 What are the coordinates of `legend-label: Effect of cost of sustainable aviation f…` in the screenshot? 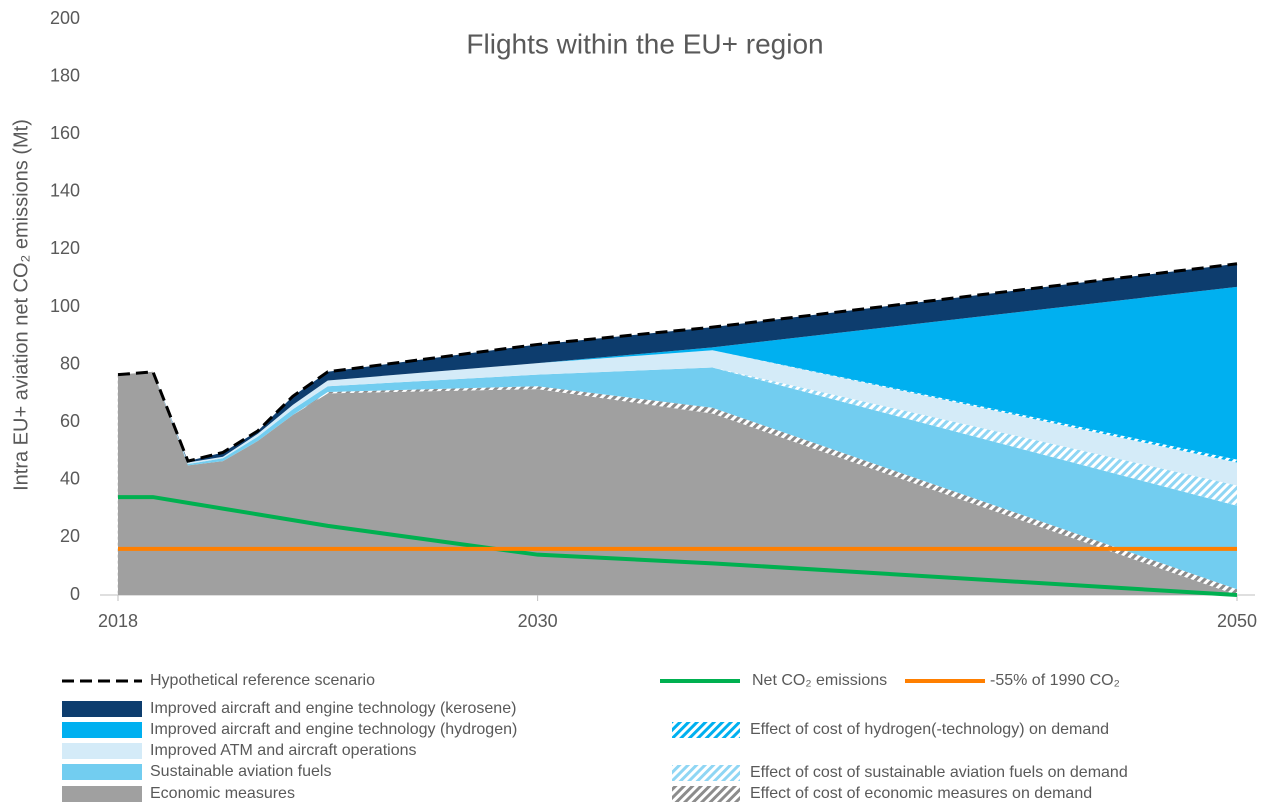 It's located at (939, 772).